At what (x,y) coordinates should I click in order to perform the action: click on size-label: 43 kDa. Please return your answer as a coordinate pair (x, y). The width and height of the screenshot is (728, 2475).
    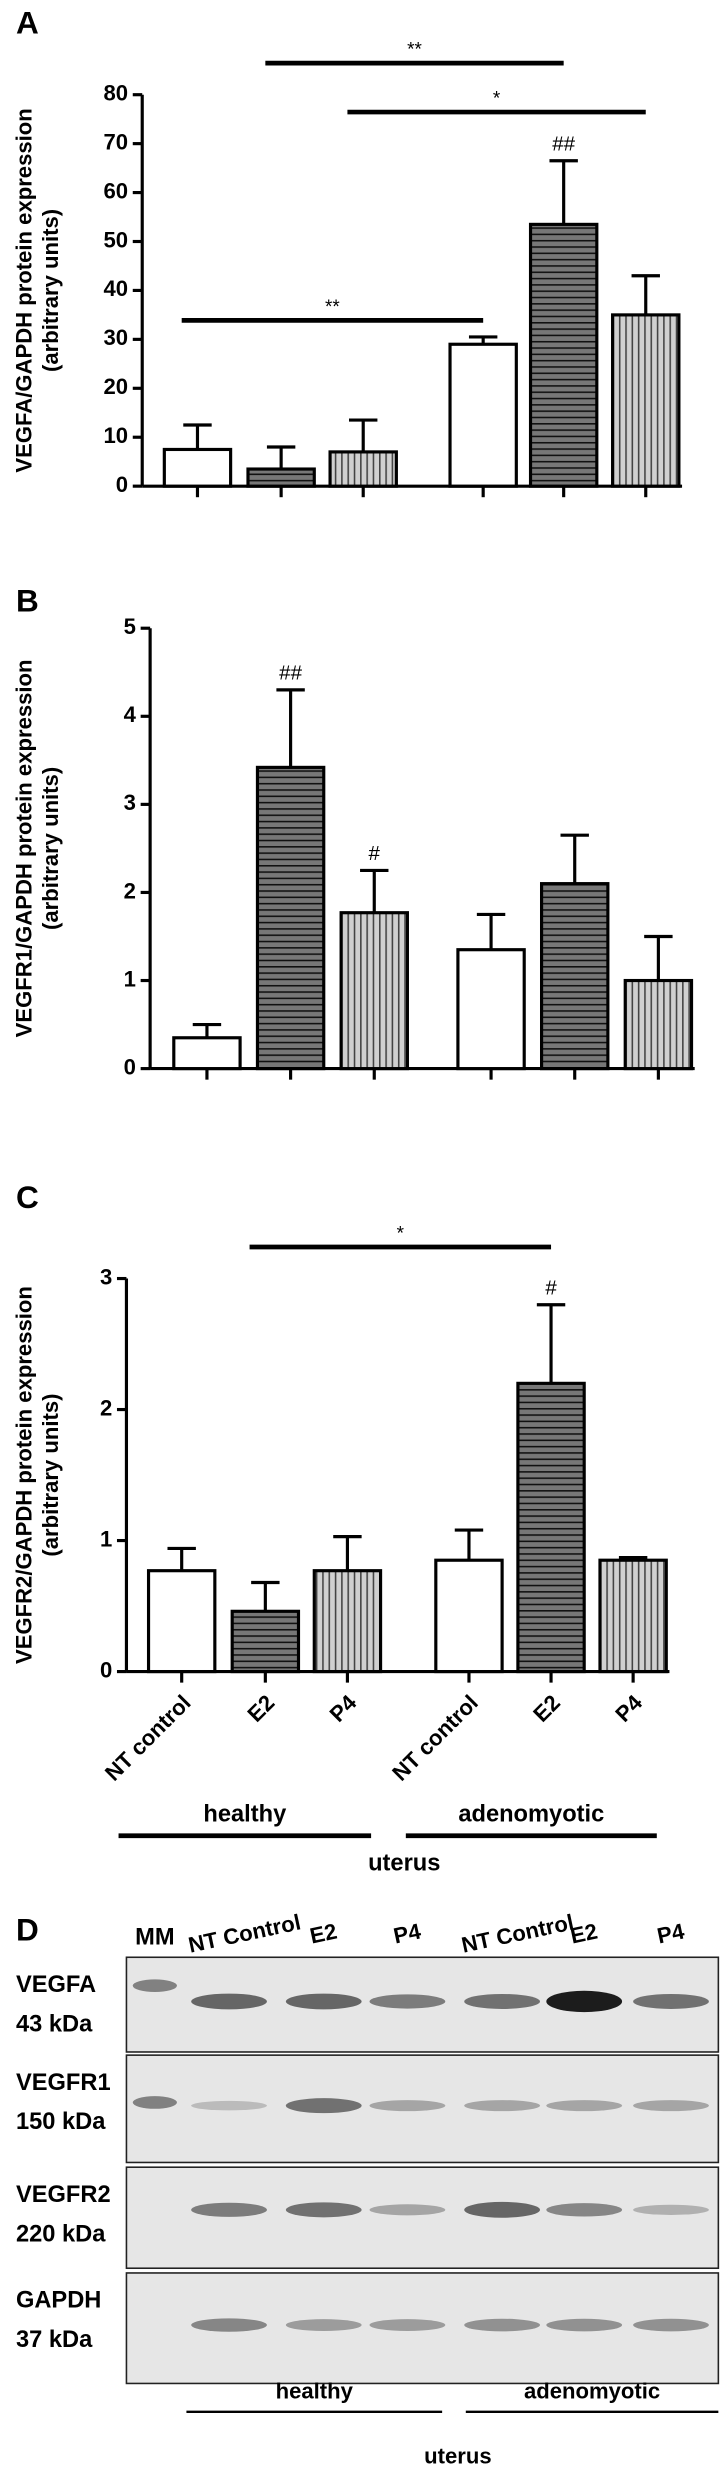
    Looking at the image, I should click on (54, 2024).